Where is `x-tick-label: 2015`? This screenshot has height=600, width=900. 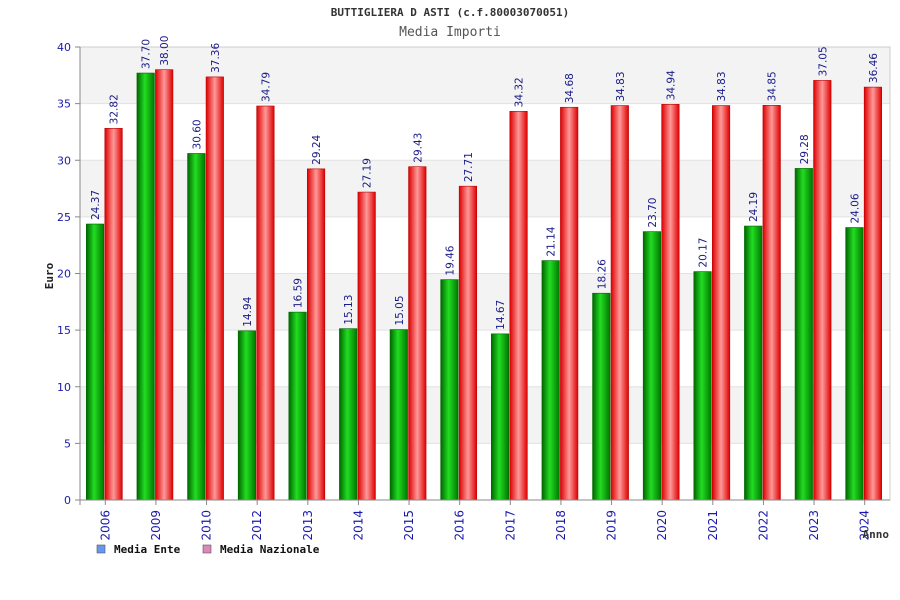 x-tick-label: 2015 is located at coordinates (409, 525).